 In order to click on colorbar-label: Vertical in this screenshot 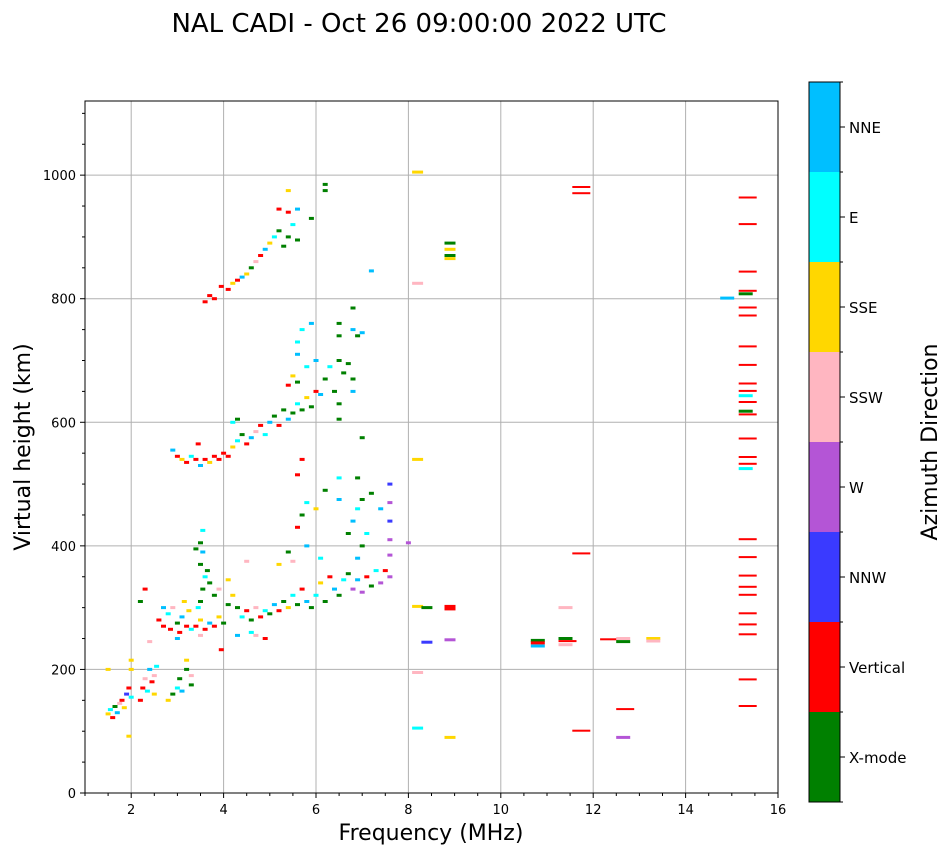, I will do `click(877, 668)`.